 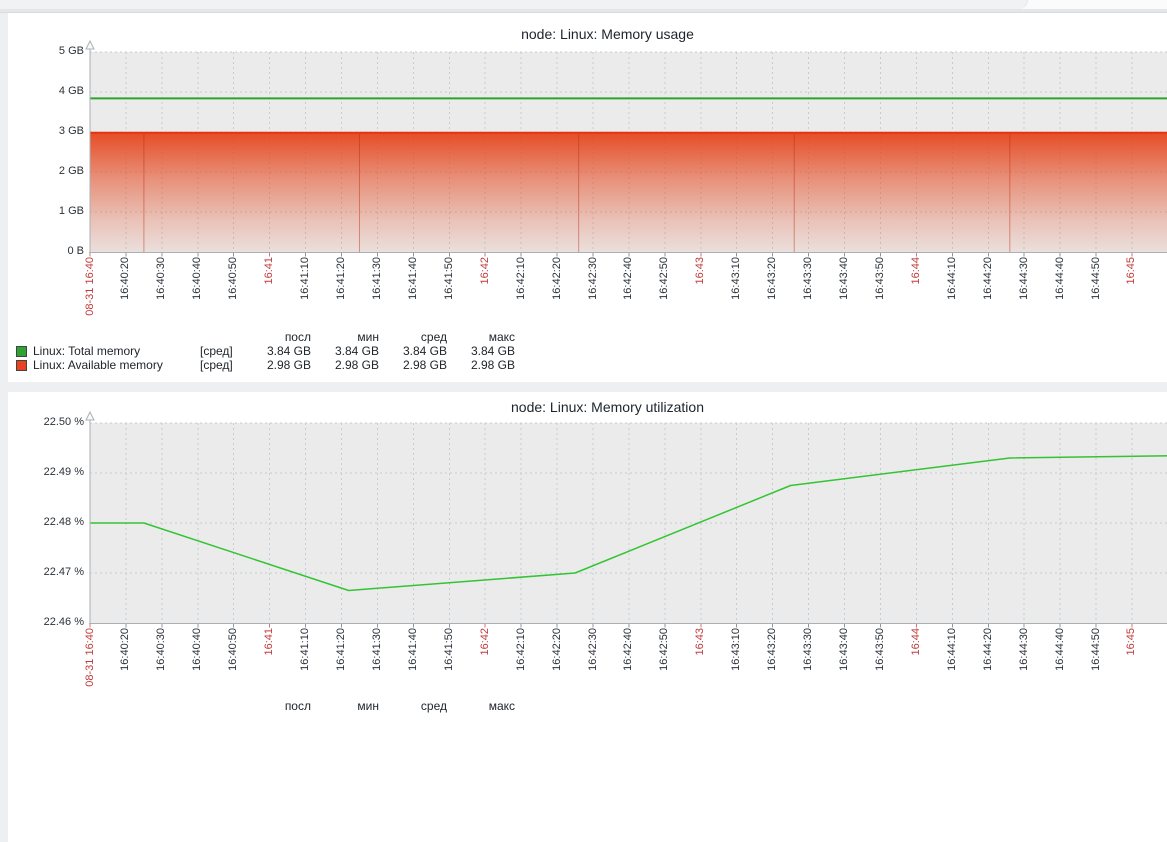 I want to click on toolbar-surface, so click(x=514, y=4).